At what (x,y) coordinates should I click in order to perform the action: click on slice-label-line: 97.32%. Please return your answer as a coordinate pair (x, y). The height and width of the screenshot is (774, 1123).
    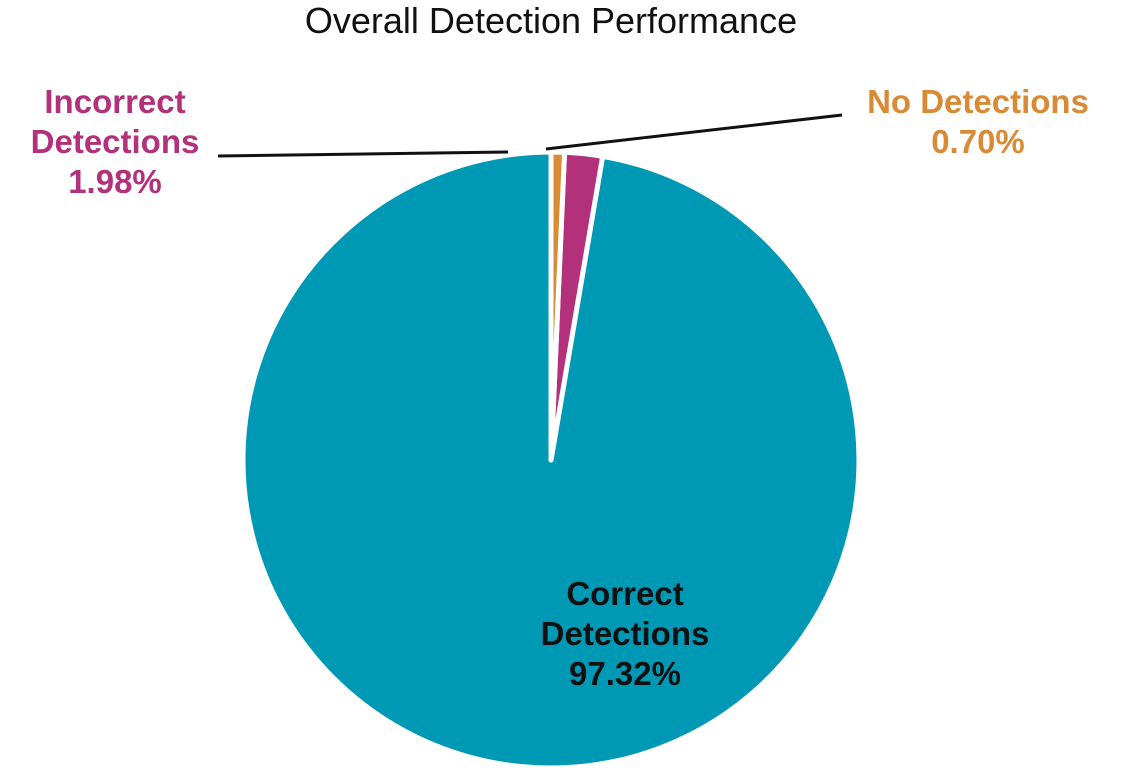
    Looking at the image, I should click on (625, 673).